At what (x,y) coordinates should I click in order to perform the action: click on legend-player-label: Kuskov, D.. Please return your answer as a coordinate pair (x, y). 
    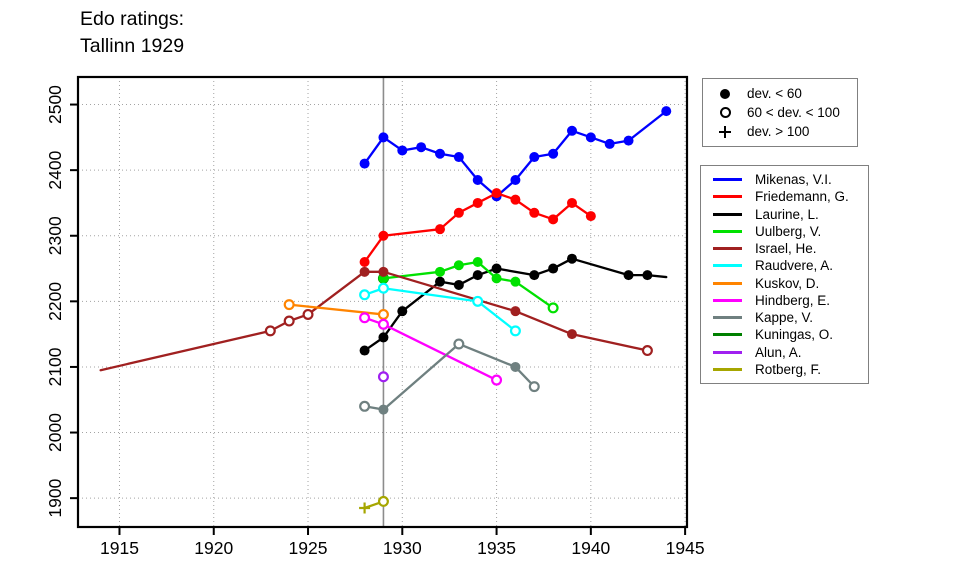
    Looking at the image, I should click on (787, 283).